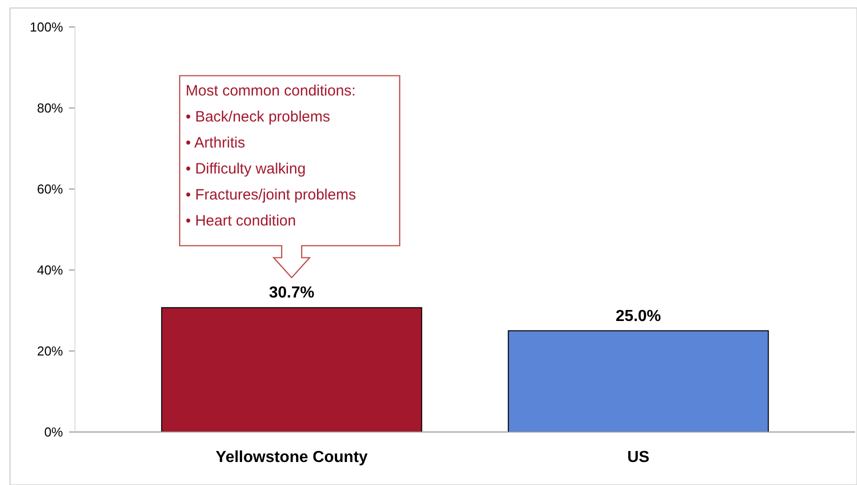 This screenshot has height=485, width=857. Describe the element at coordinates (47, 27) in the screenshot. I see `y-tick-label: 100%` at that location.